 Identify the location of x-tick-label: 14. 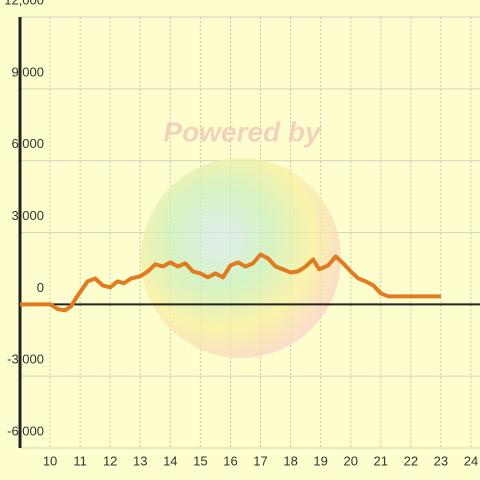
(170, 460).